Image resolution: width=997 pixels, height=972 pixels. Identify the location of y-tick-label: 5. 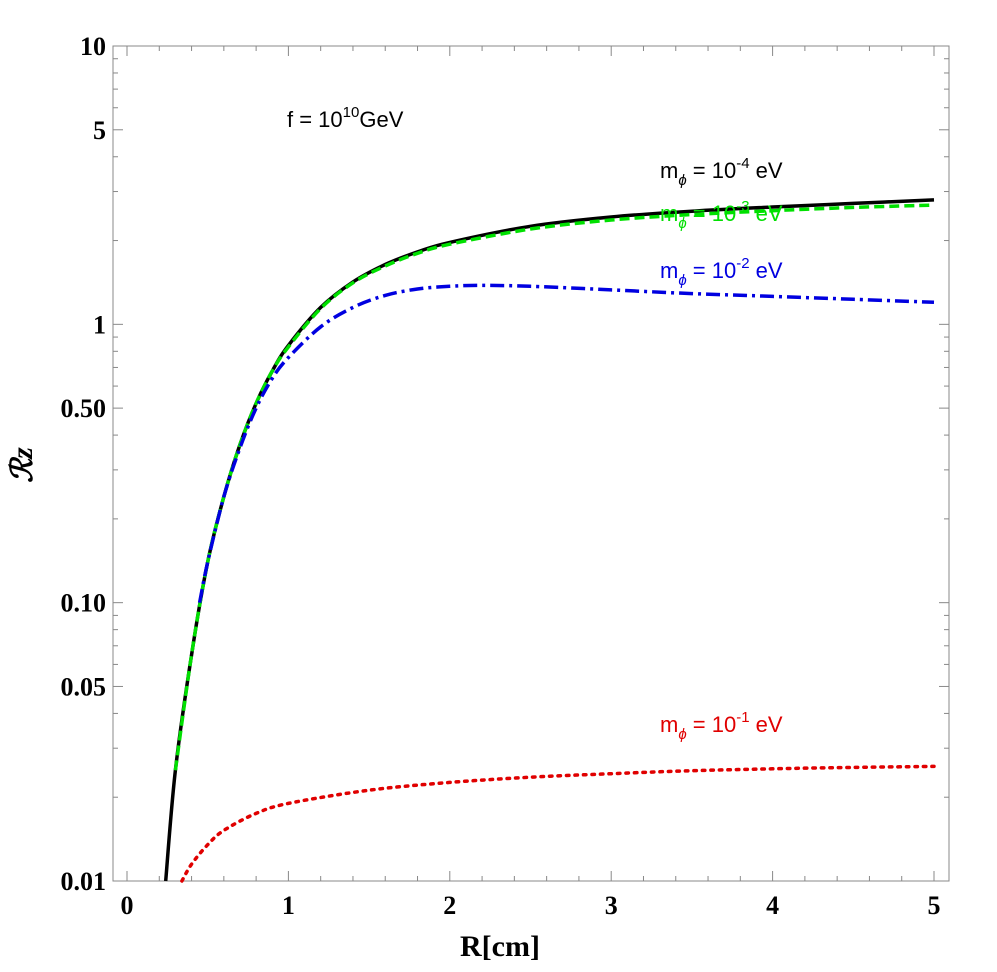
(99, 130).